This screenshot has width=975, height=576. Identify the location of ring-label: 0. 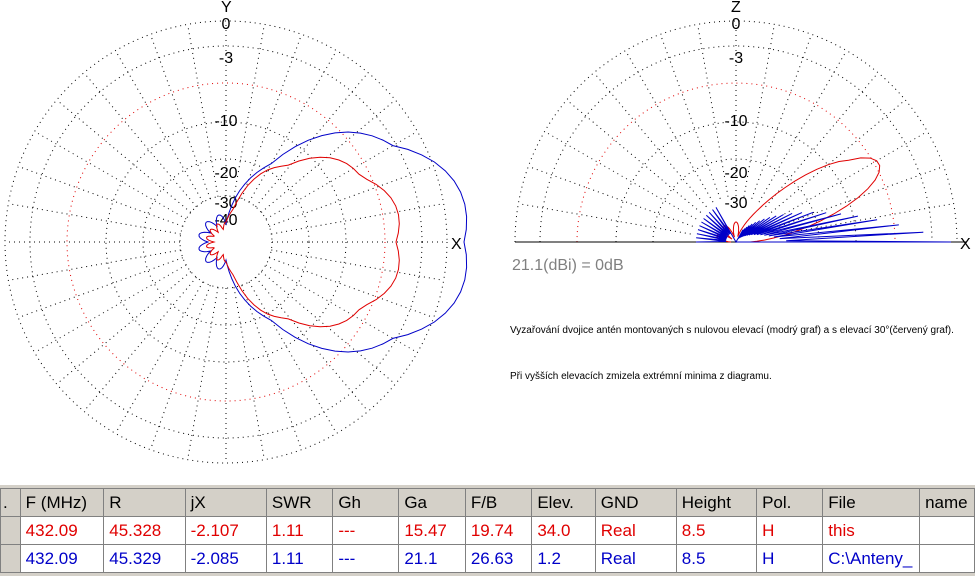
(736, 24).